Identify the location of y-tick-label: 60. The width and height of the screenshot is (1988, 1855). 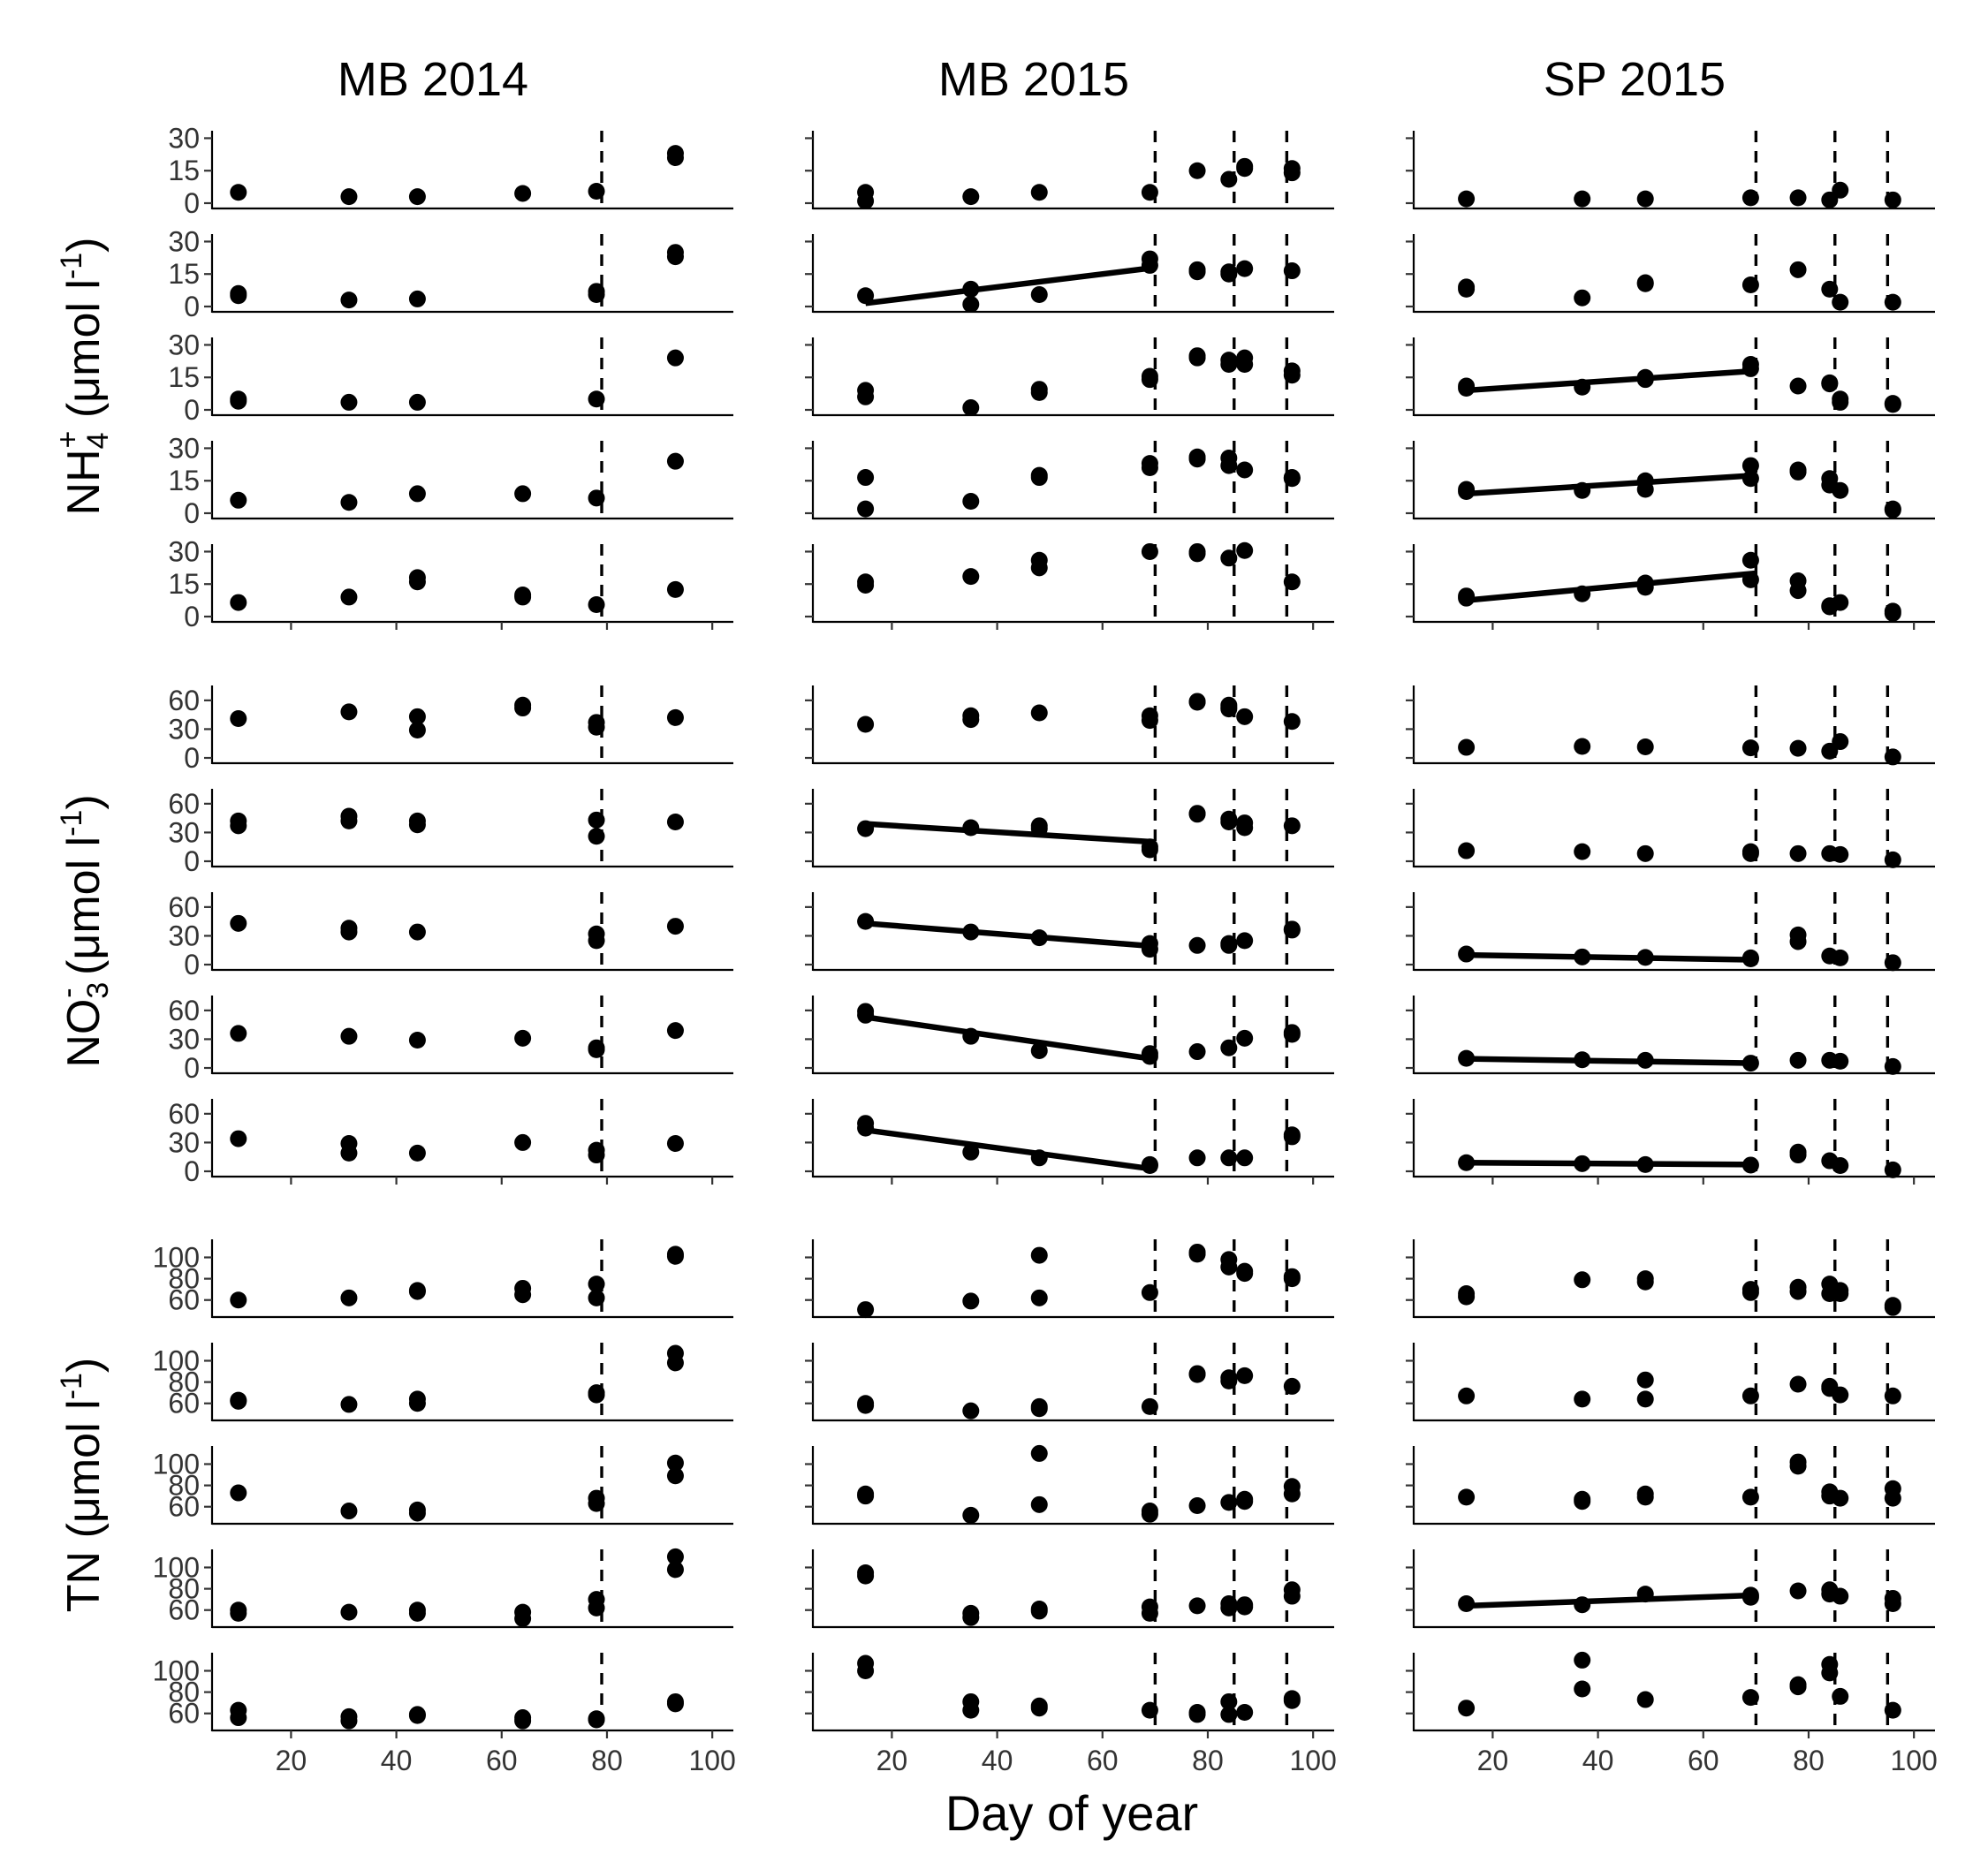
(184, 907).